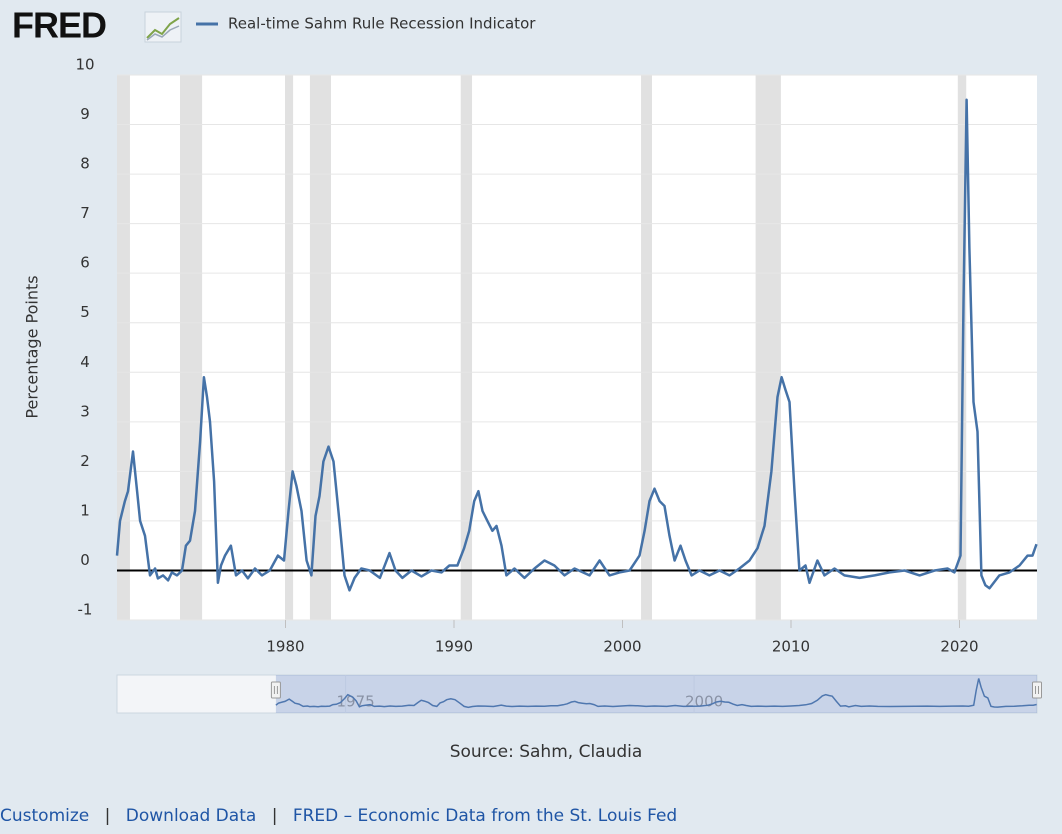  I want to click on y-tick-label: 0, so click(85, 560).